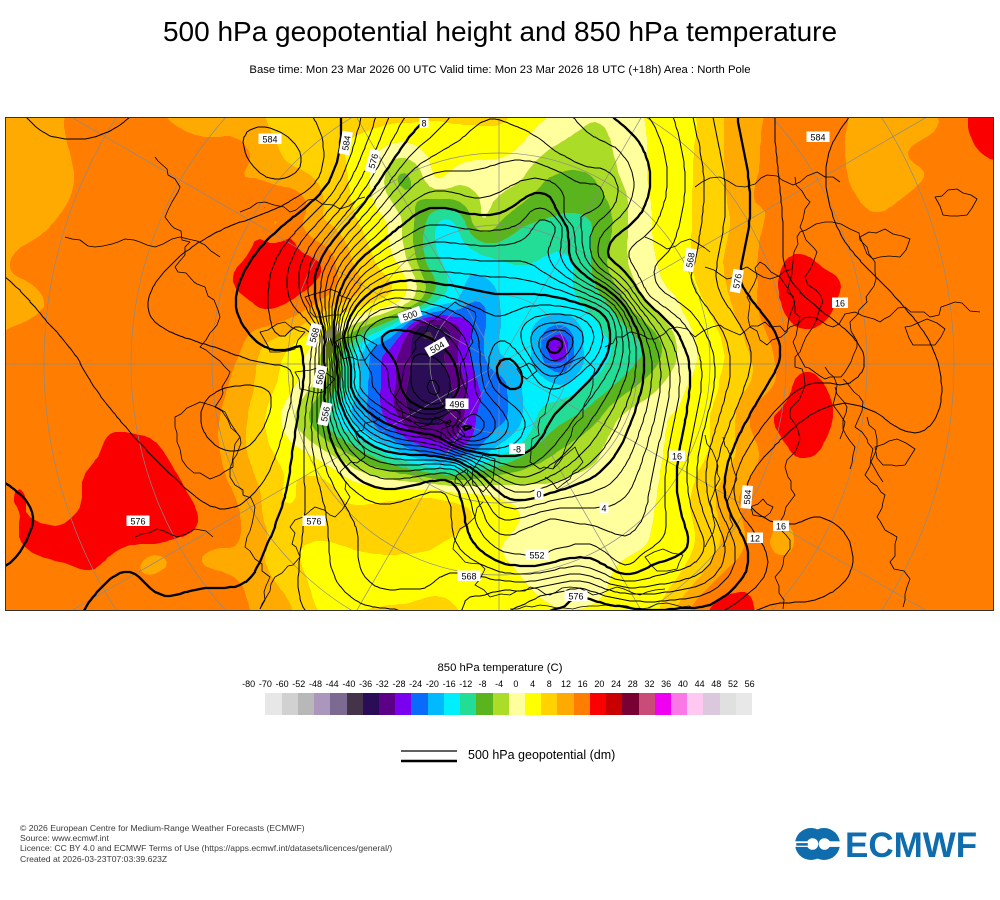  I want to click on svg-text: 560, so click(320, 377).